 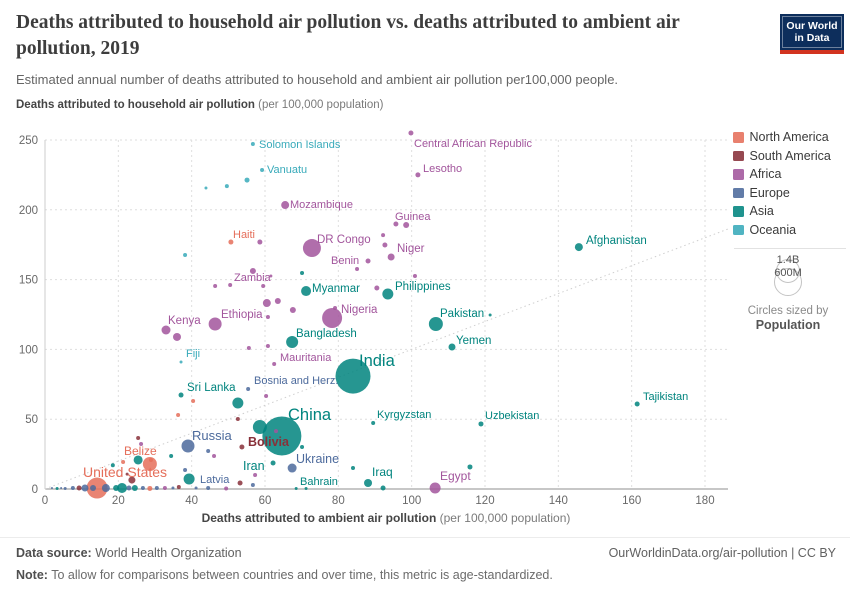 I want to click on legend-item-oceania: Oceania, so click(x=790, y=230).